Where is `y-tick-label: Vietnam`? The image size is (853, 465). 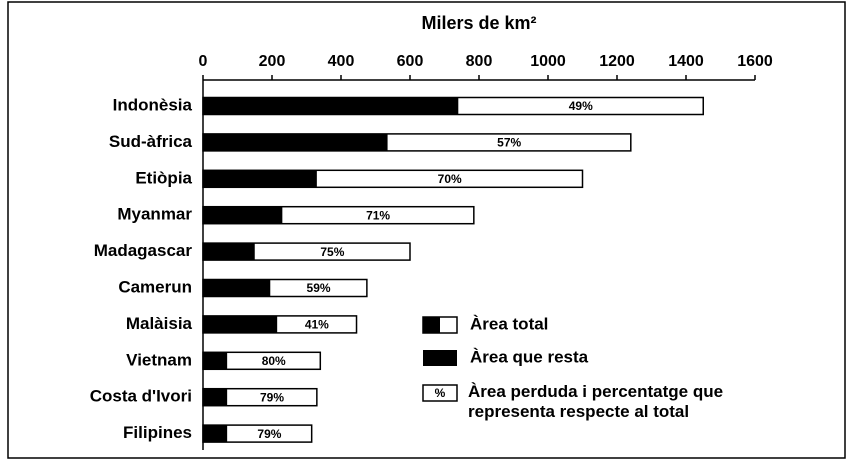
y-tick-label: Vietnam is located at coordinates (159, 359).